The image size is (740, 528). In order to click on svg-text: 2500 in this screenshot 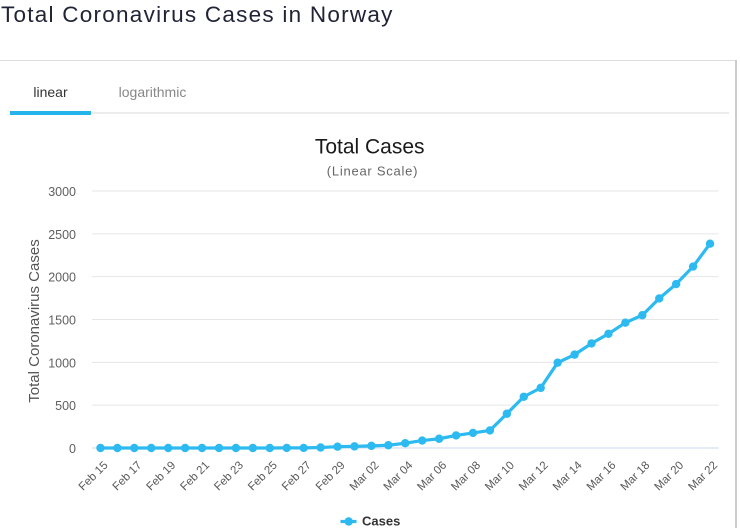, I will do `click(62, 235)`.